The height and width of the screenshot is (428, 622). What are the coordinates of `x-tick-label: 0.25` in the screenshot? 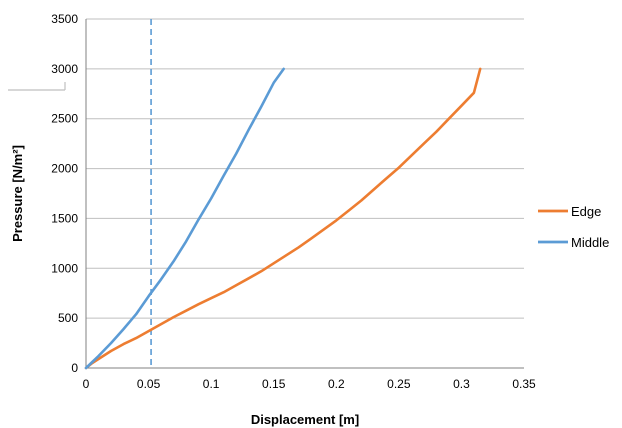 It's located at (399, 384).